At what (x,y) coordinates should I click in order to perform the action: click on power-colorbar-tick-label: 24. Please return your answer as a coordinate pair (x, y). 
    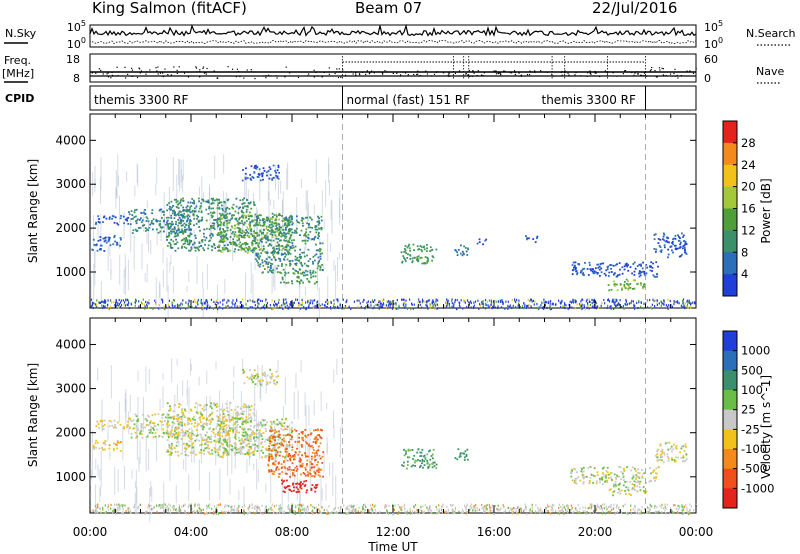
    Looking at the image, I should click on (748, 165).